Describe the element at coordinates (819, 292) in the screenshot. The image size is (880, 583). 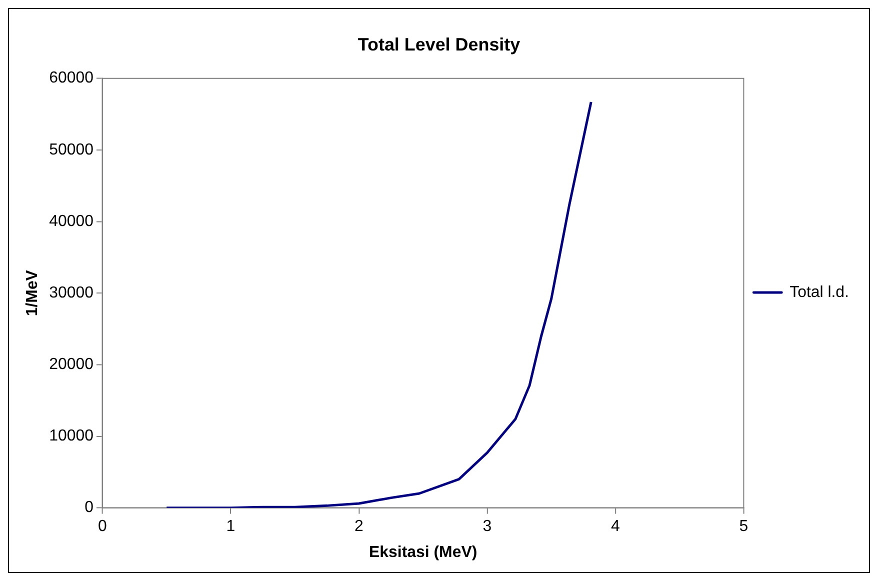
I see `legend-label: Total l.d.` at that location.